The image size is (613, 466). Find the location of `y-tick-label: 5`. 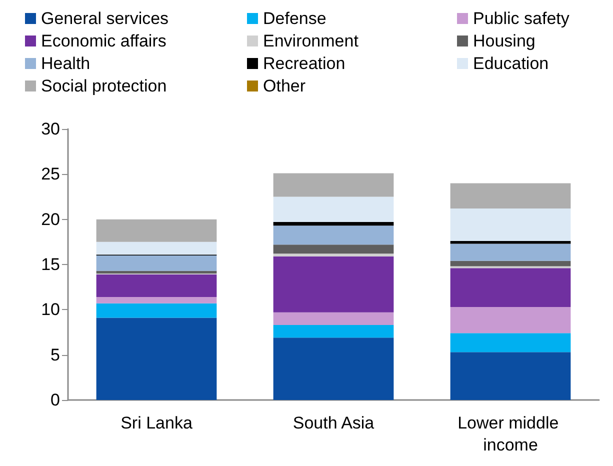

y-tick-label: 5 is located at coordinates (55, 354).